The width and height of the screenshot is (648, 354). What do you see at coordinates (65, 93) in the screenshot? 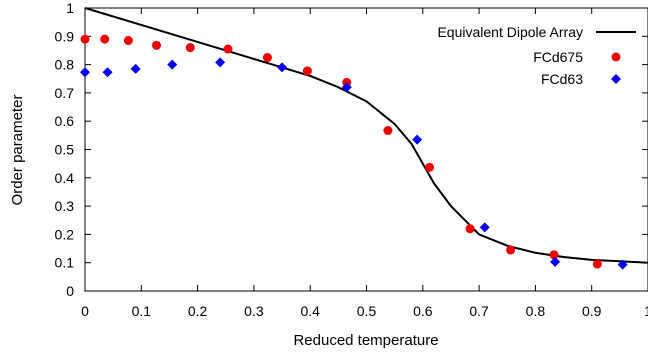
I see `y-tick-label: 0.7` at bounding box center [65, 93].